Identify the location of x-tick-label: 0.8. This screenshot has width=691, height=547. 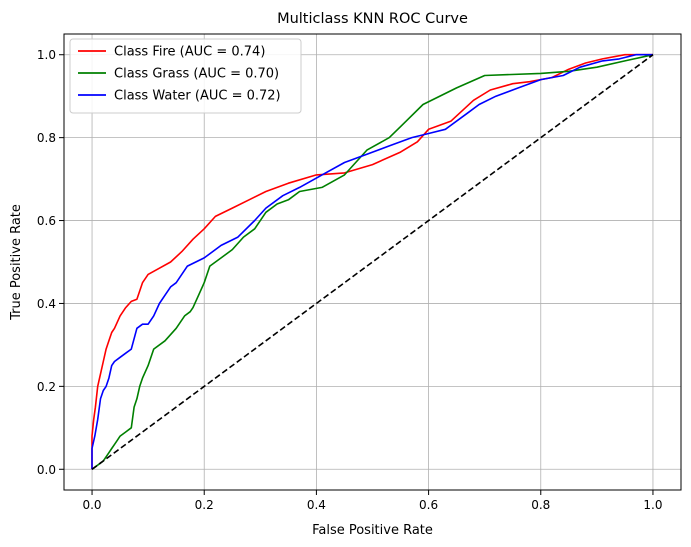
(540, 505).